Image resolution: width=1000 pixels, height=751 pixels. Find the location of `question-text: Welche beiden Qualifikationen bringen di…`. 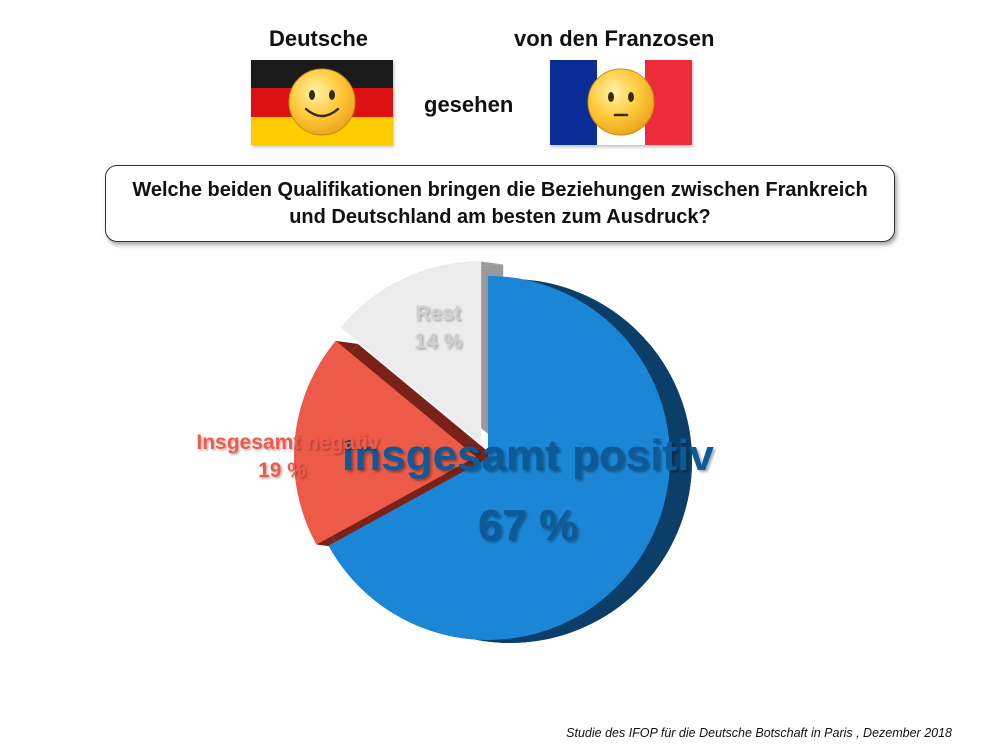

question-text: Welche beiden Qualifikationen bringen di… is located at coordinates (500, 203).